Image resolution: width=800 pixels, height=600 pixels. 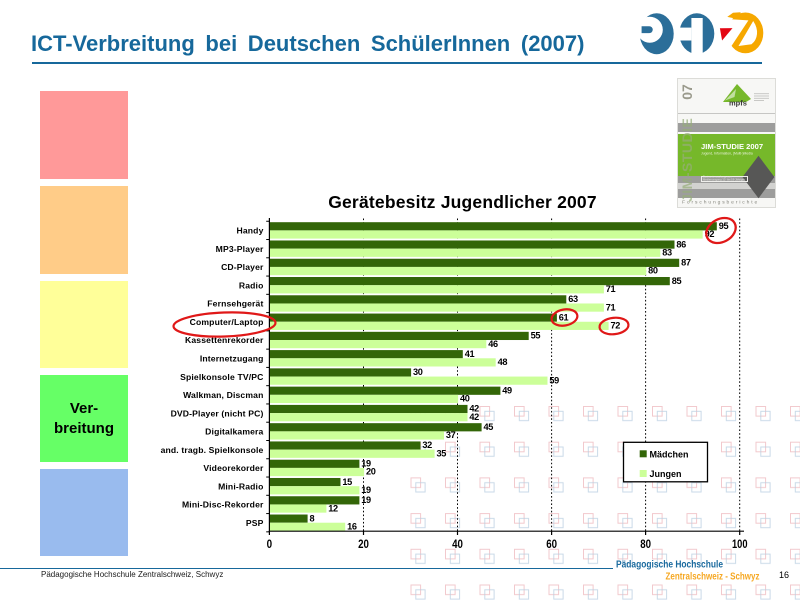 I want to click on svg-text: Mini-Radio, so click(x=240, y=486).